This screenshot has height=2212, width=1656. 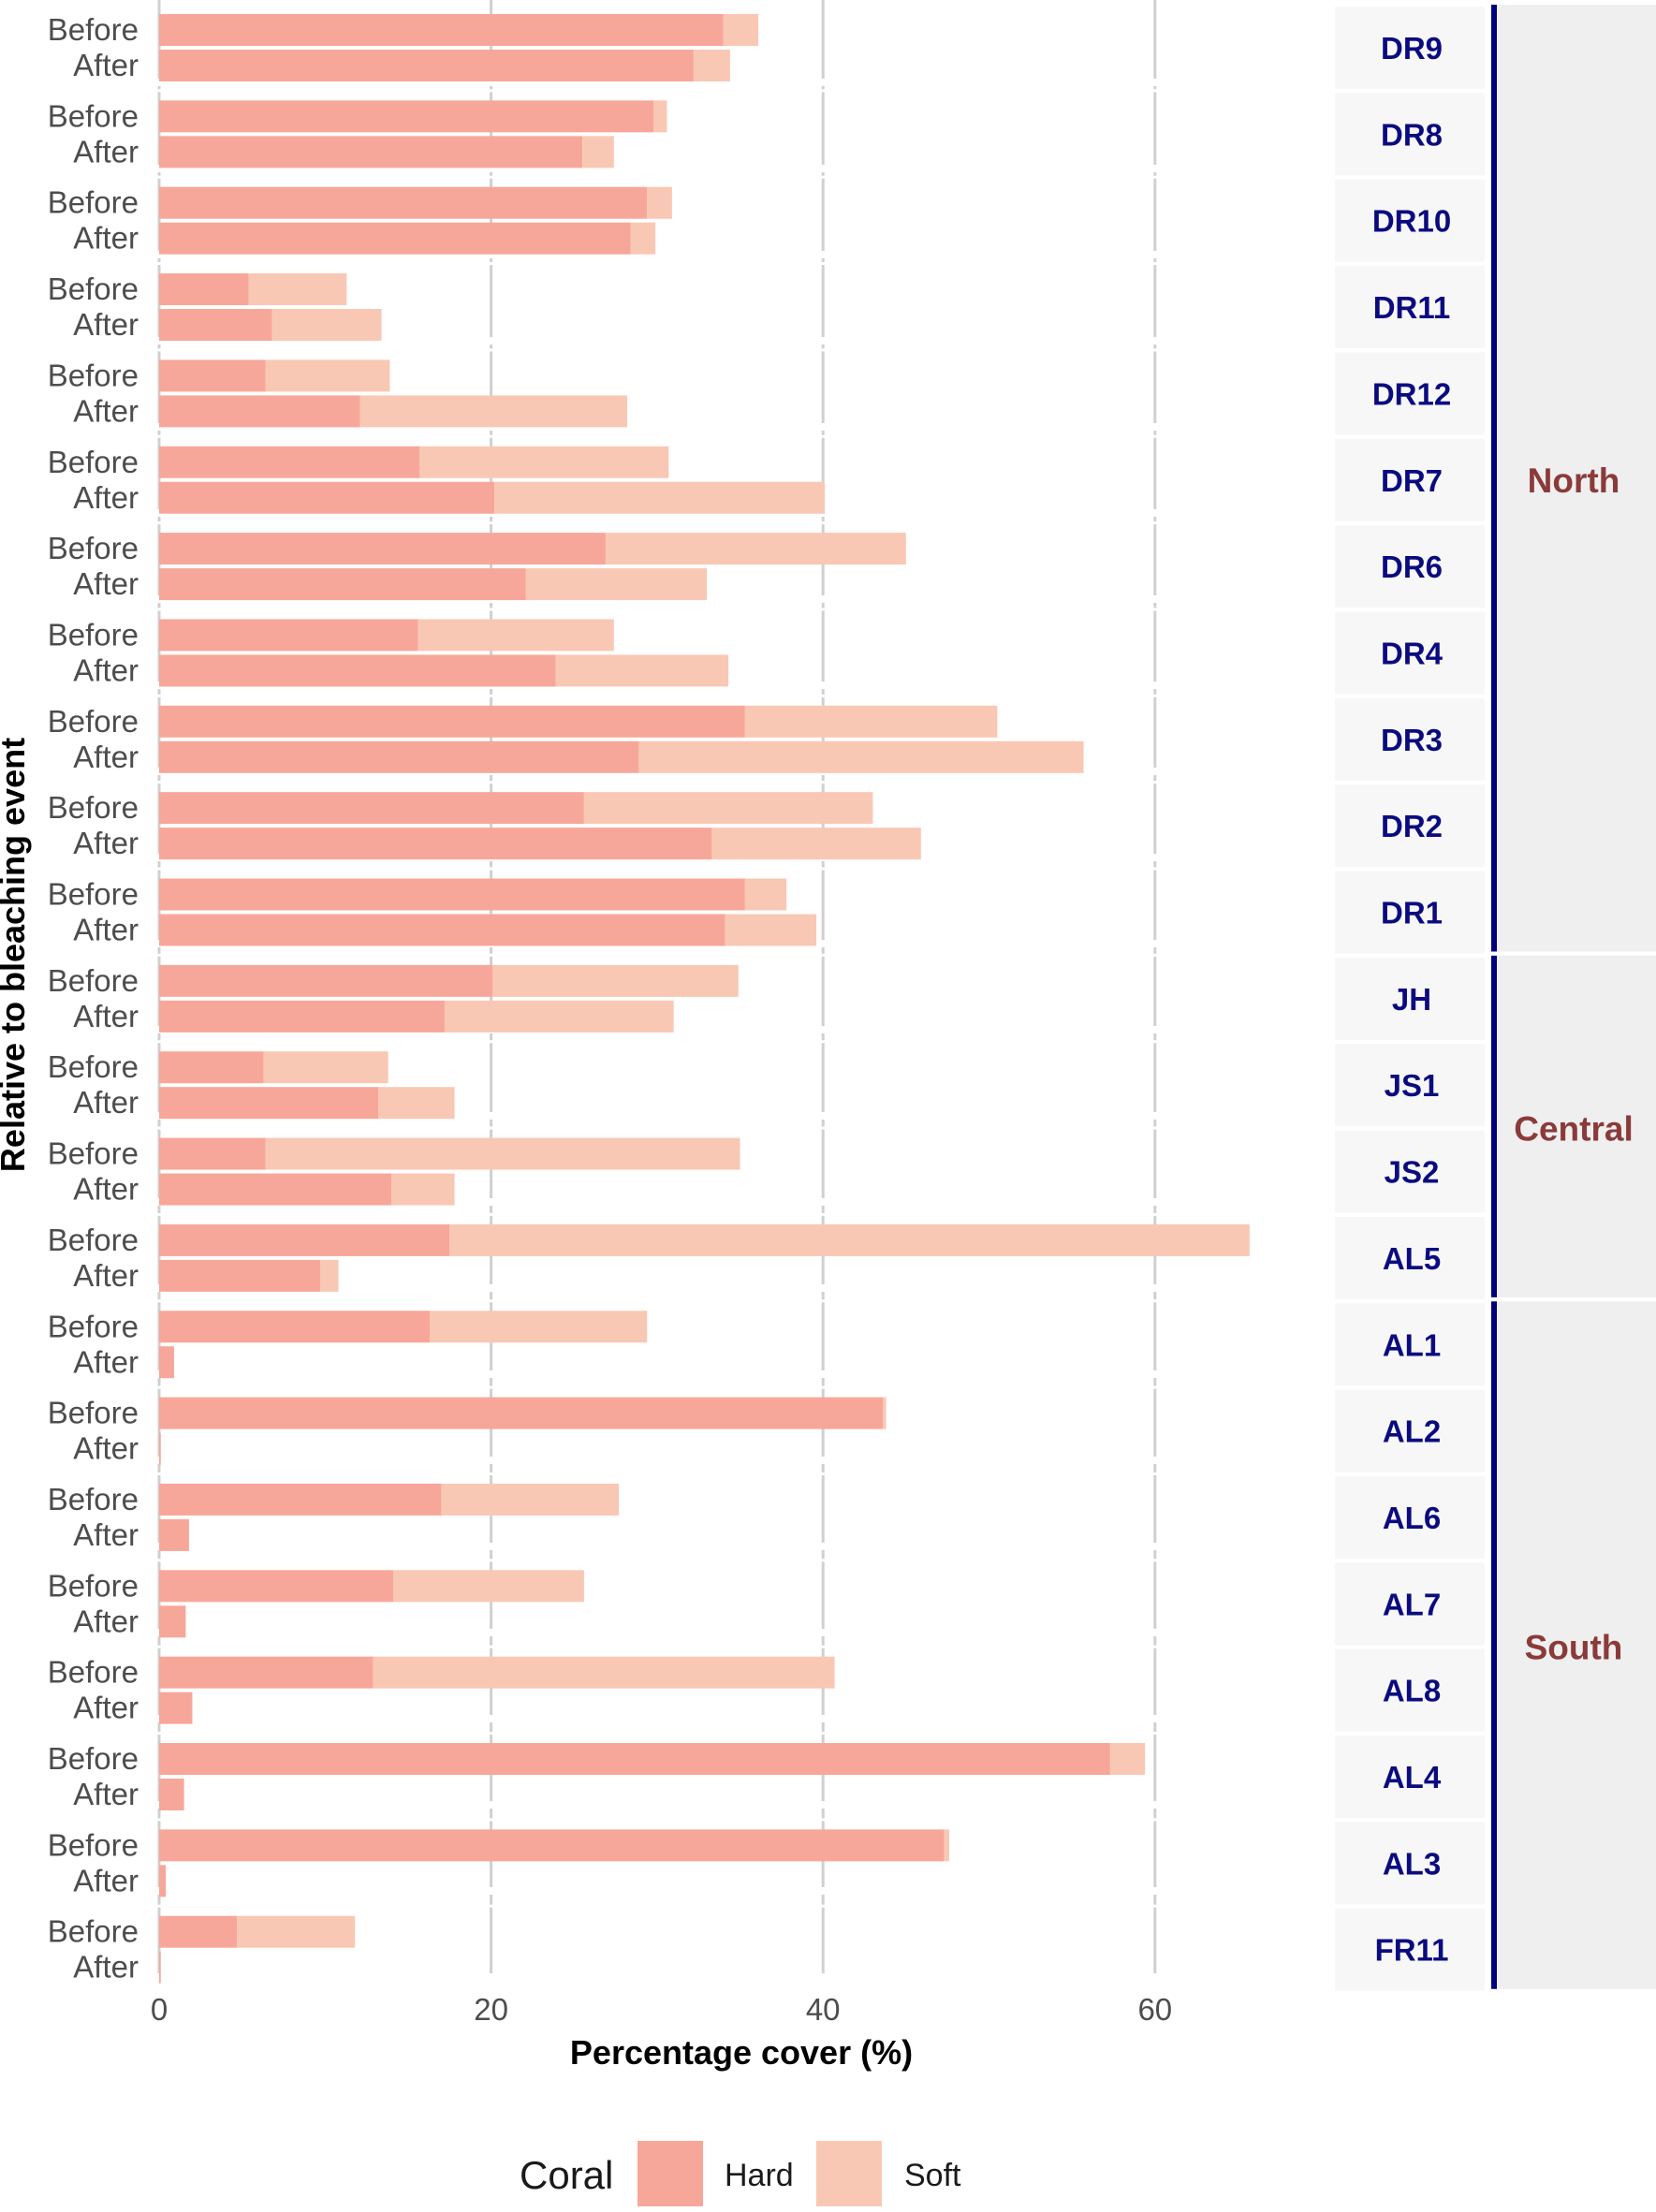 What do you see at coordinates (530, 1499) in the screenshot?
I see `bar-AL6-before-soft` at bounding box center [530, 1499].